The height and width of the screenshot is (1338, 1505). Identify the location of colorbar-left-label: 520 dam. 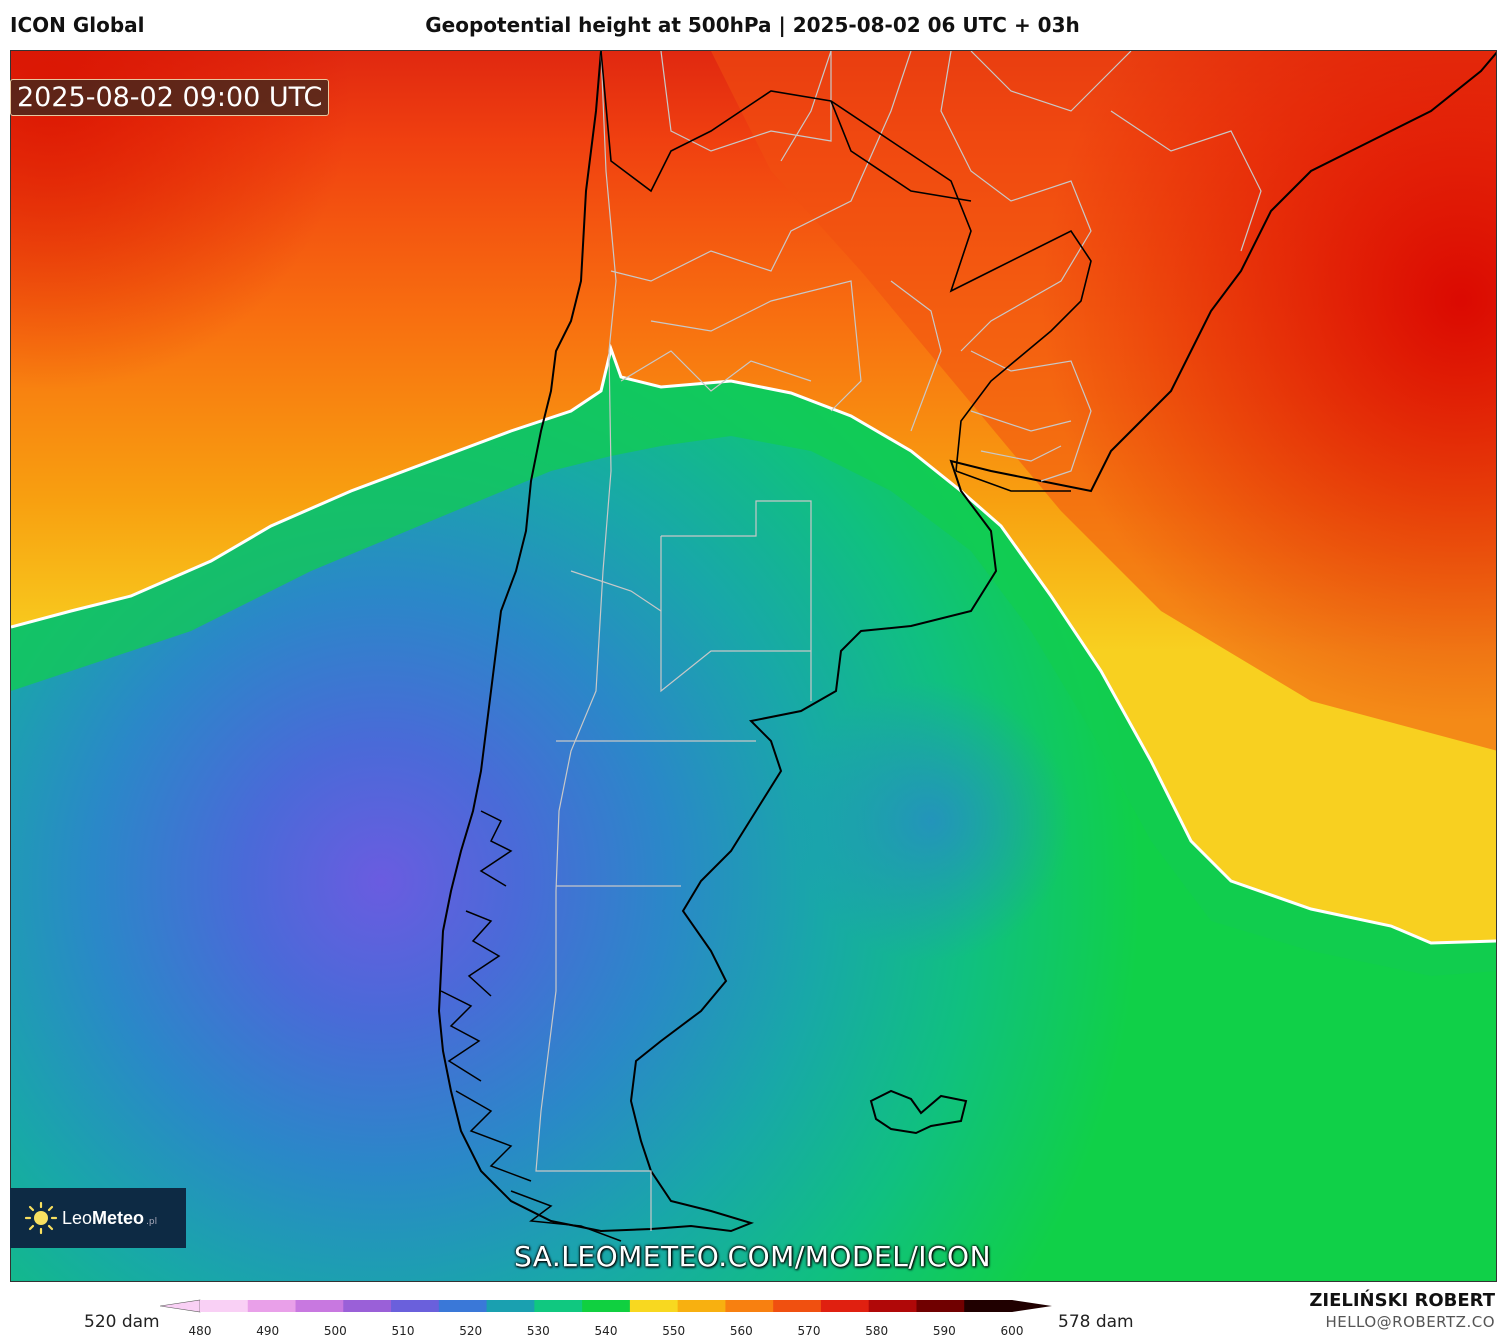
(122, 1322).